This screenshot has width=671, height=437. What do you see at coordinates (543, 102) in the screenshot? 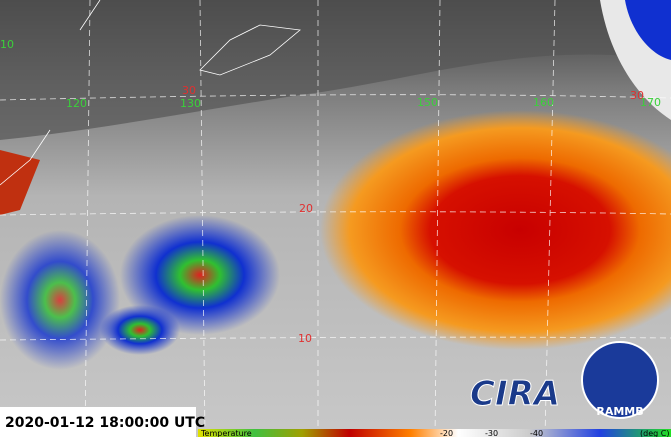
I see `lon-label: 160` at bounding box center [543, 102].